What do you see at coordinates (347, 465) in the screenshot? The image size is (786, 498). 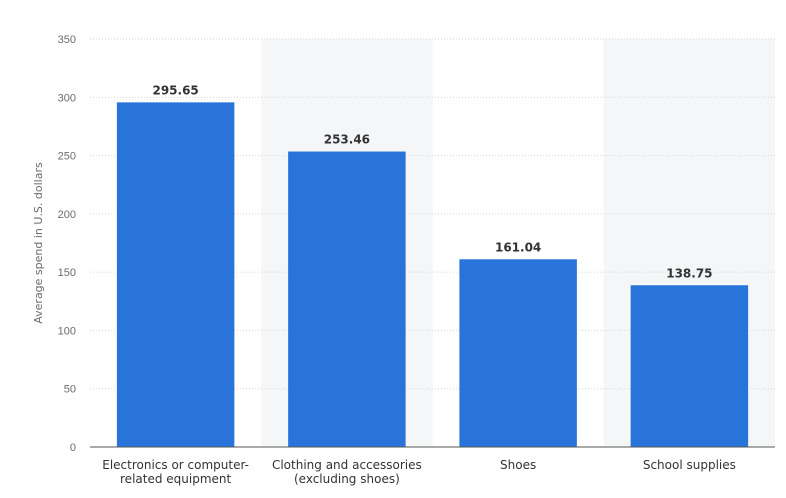 I see `x-category-label: Clothing and accessories` at bounding box center [347, 465].